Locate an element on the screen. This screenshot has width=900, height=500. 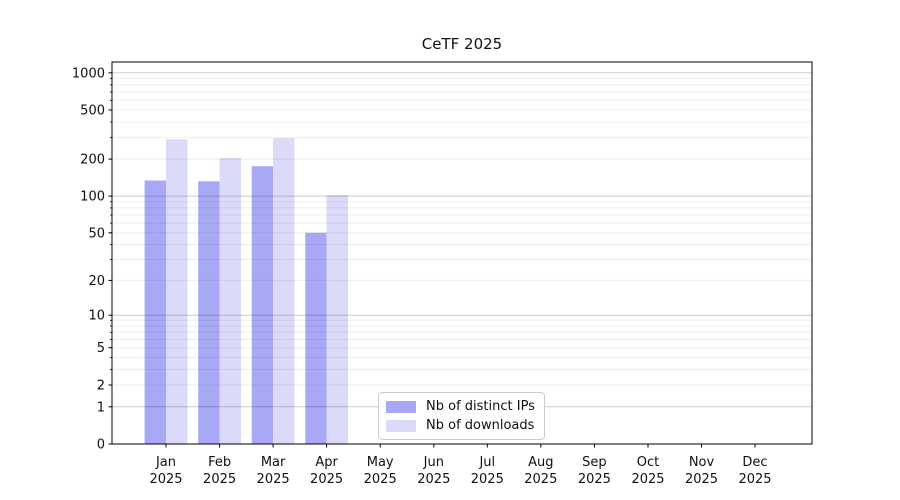
x-tick-label-month: Dec is located at coordinates (754, 462).